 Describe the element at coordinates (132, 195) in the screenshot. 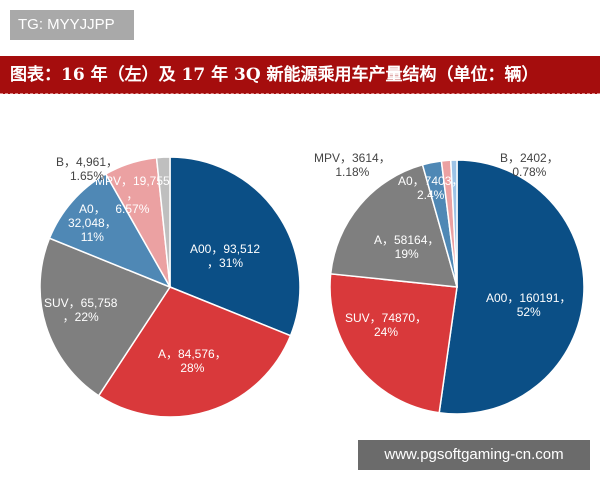

I see `label-2016-mpv: MPV，19,755 ， 6.57%` at that location.